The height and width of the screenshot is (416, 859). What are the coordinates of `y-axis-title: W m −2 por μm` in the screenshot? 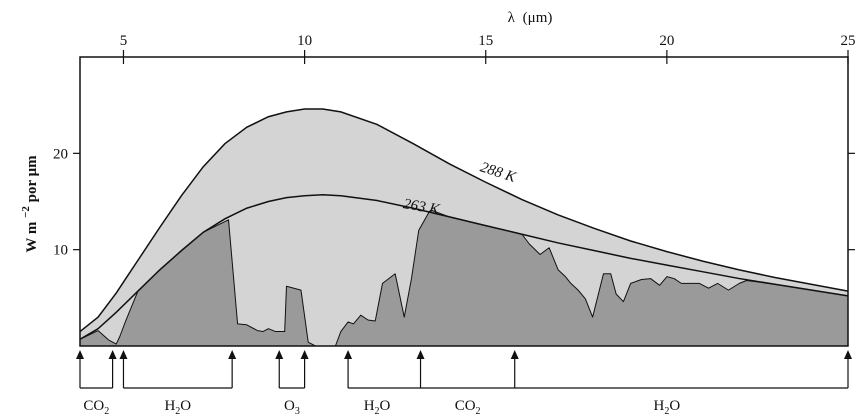 It's located at (28, 204).